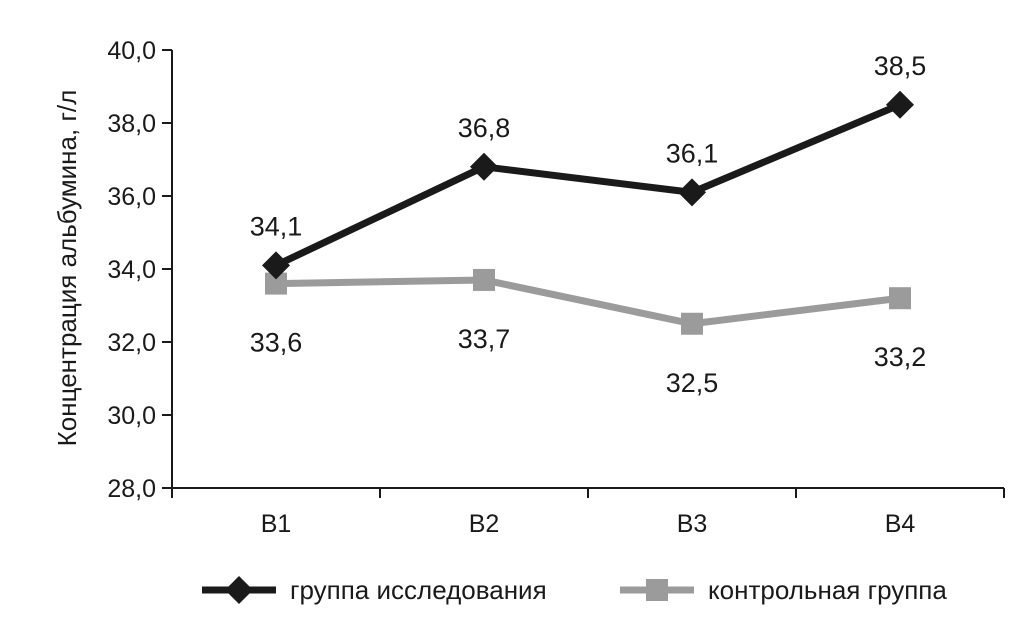 The width and height of the screenshot is (1032, 636). I want to click on y-tick-label: 40,0, so click(131, 51).